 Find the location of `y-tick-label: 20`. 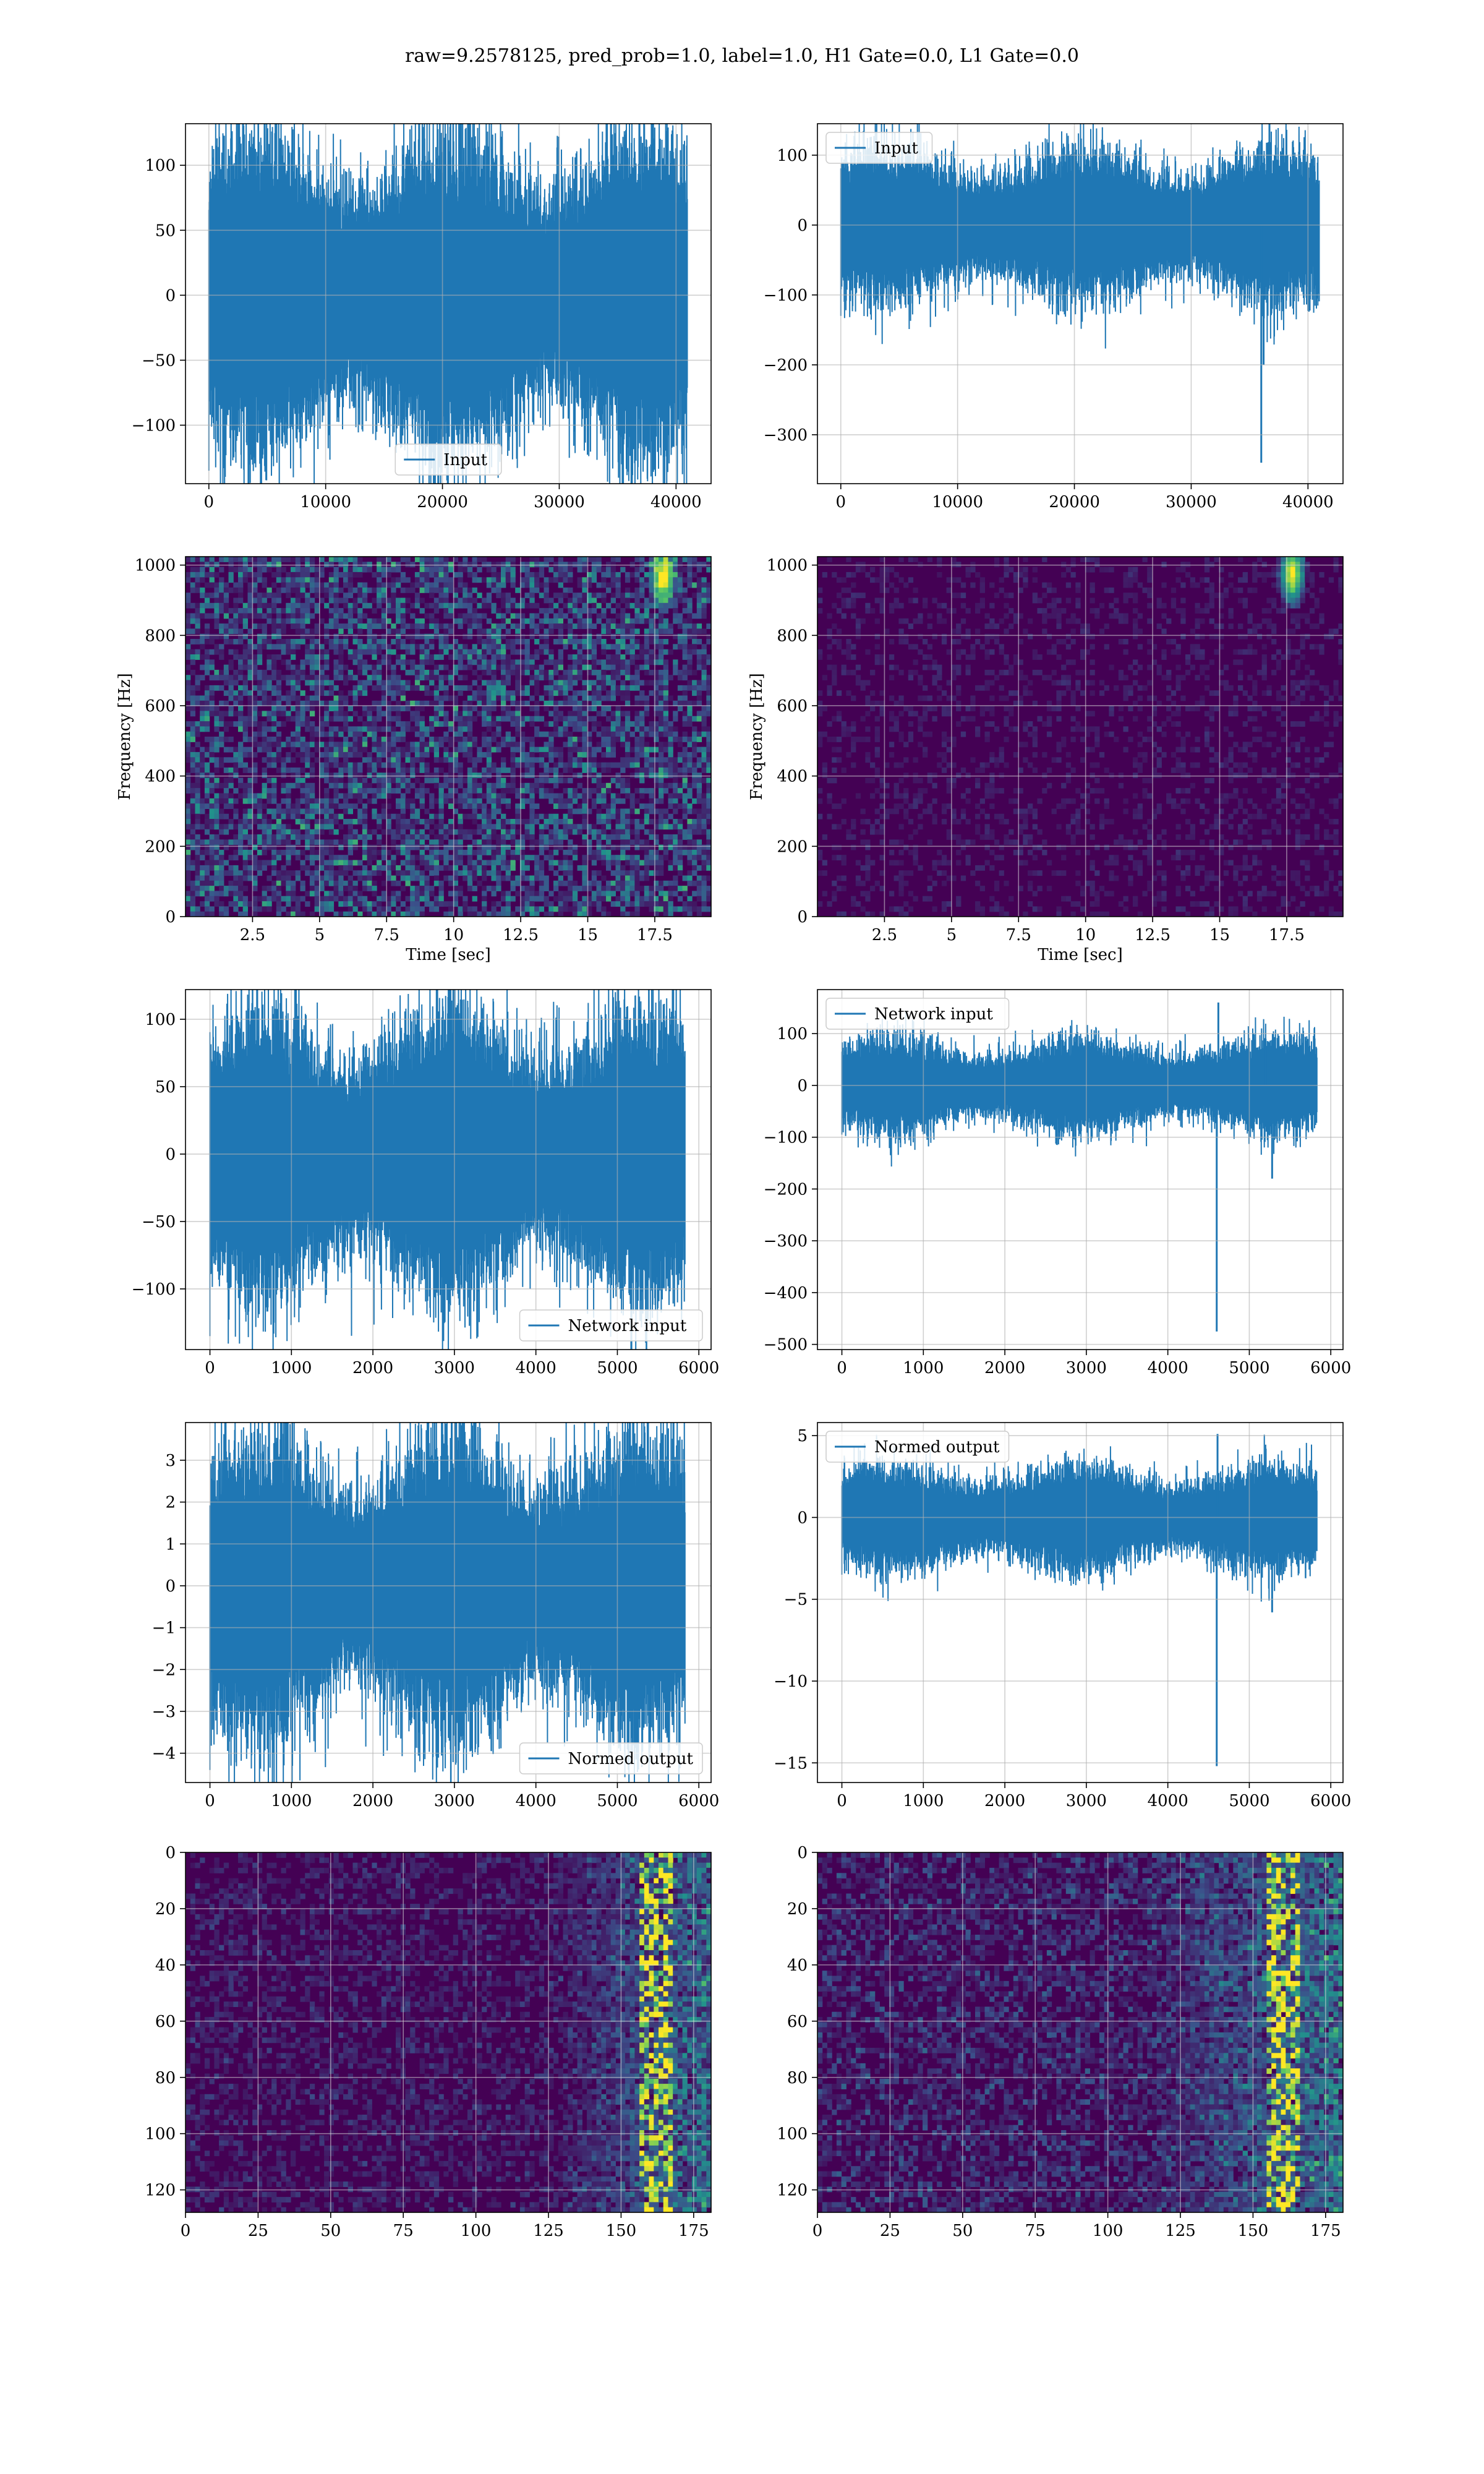

y-tick-label: 20 is located at coordinates (165, 1910).